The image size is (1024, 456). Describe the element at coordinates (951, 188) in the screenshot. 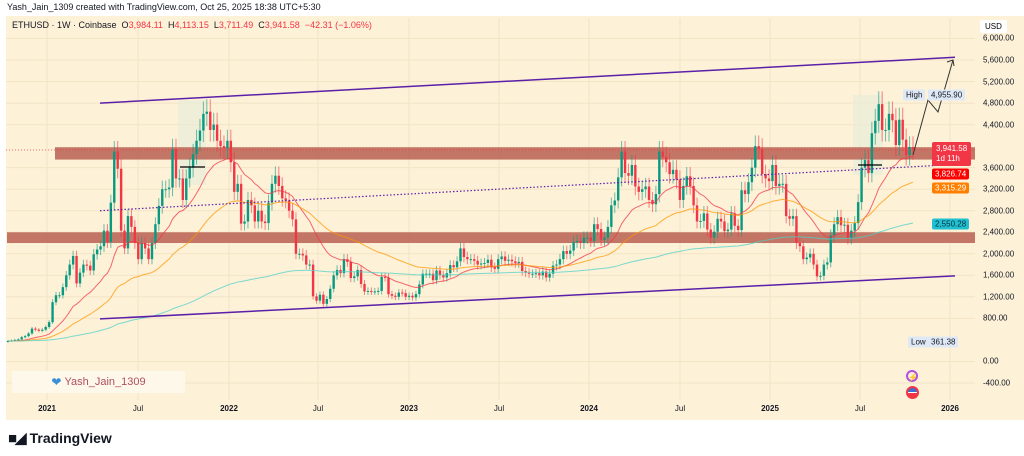

I see `ema-mid-tag: 3,315.29` at that location.